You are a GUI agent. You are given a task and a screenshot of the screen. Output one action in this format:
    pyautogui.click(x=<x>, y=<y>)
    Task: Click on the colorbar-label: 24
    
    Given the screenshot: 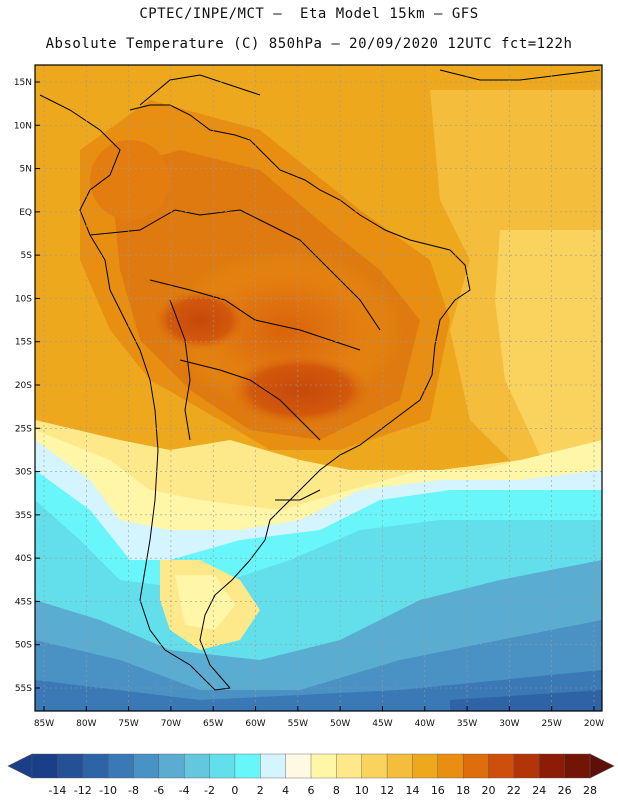 What is the action you would take?
    pyautogui.click(x=539, y=790)
    